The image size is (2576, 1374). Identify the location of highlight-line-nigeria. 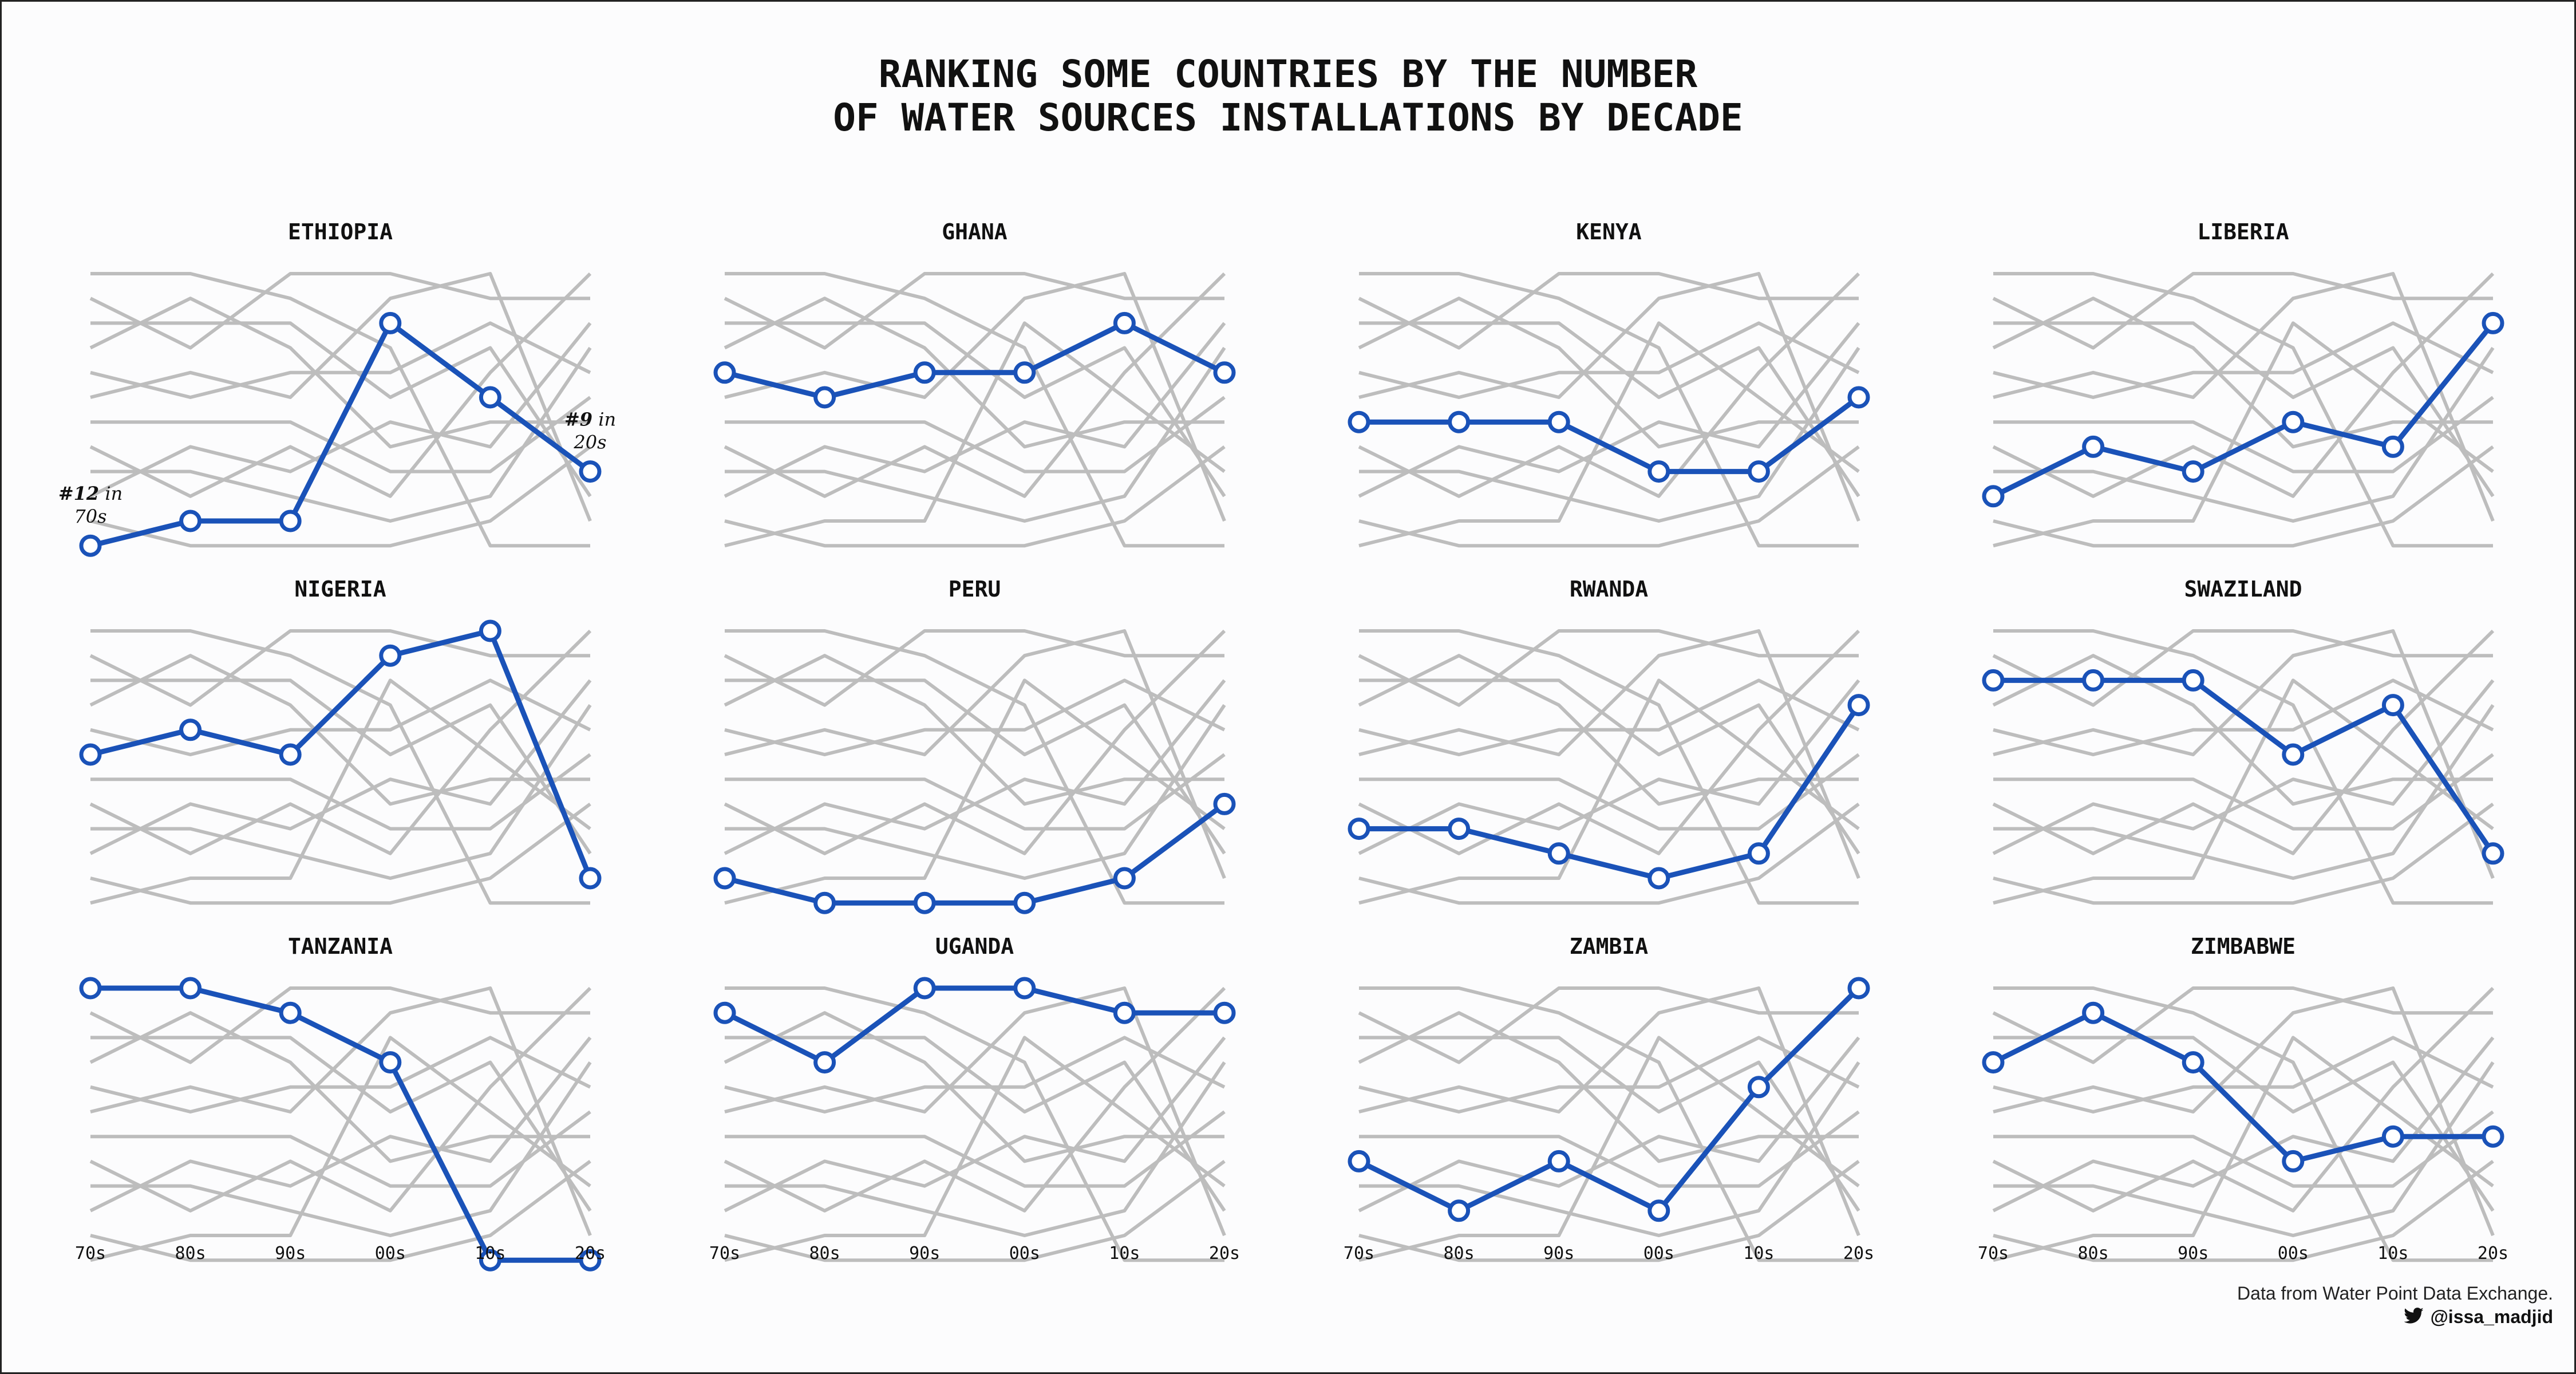
(341, 754).